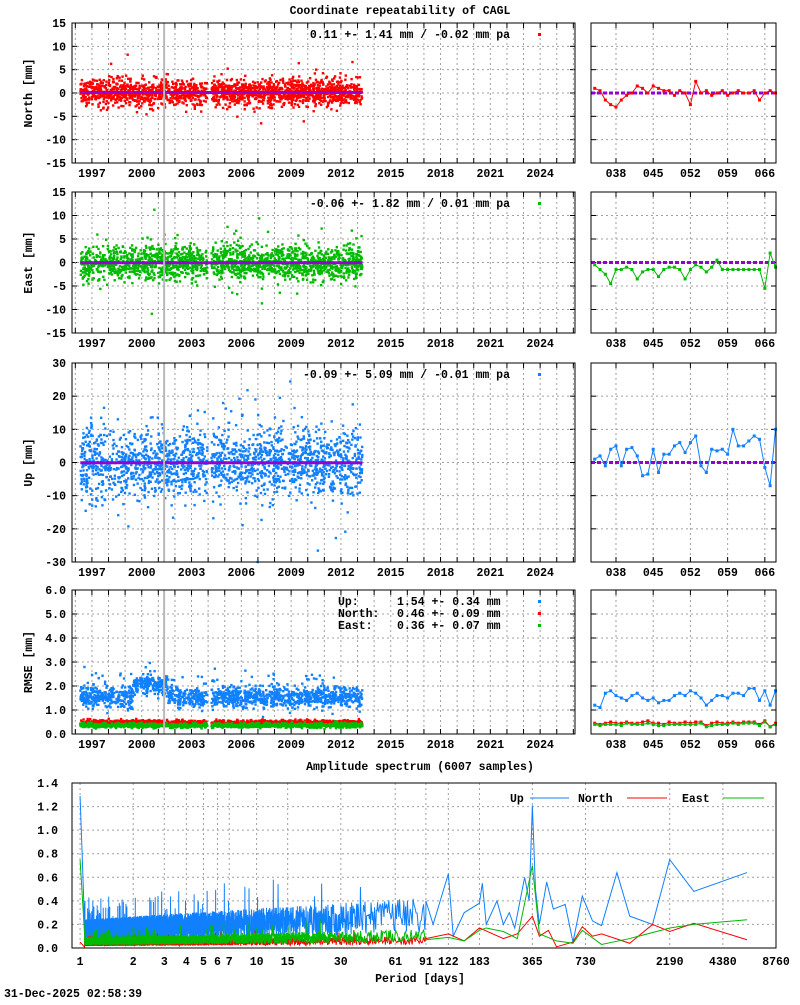  Describe the element at coordinates (59, 287) in the screenshot. I see `y-tick-label: -5` at that location.